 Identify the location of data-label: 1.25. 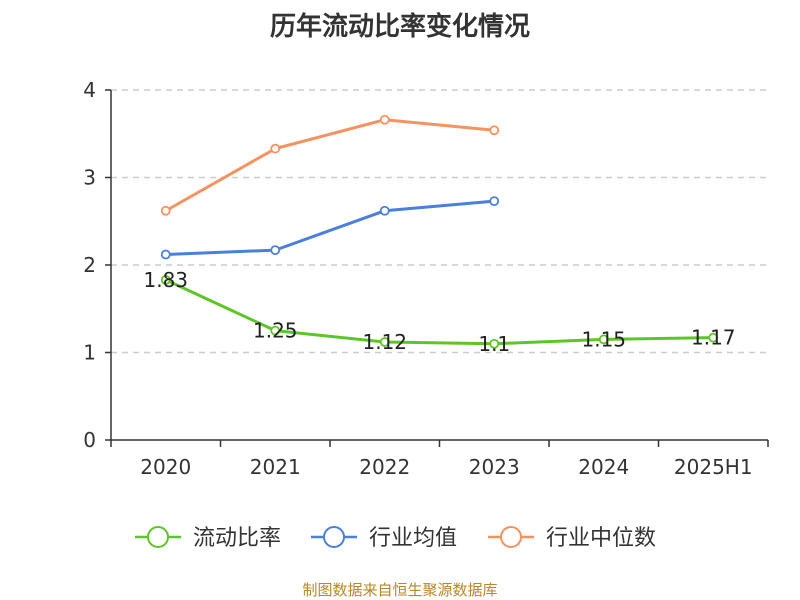
(275, 331).